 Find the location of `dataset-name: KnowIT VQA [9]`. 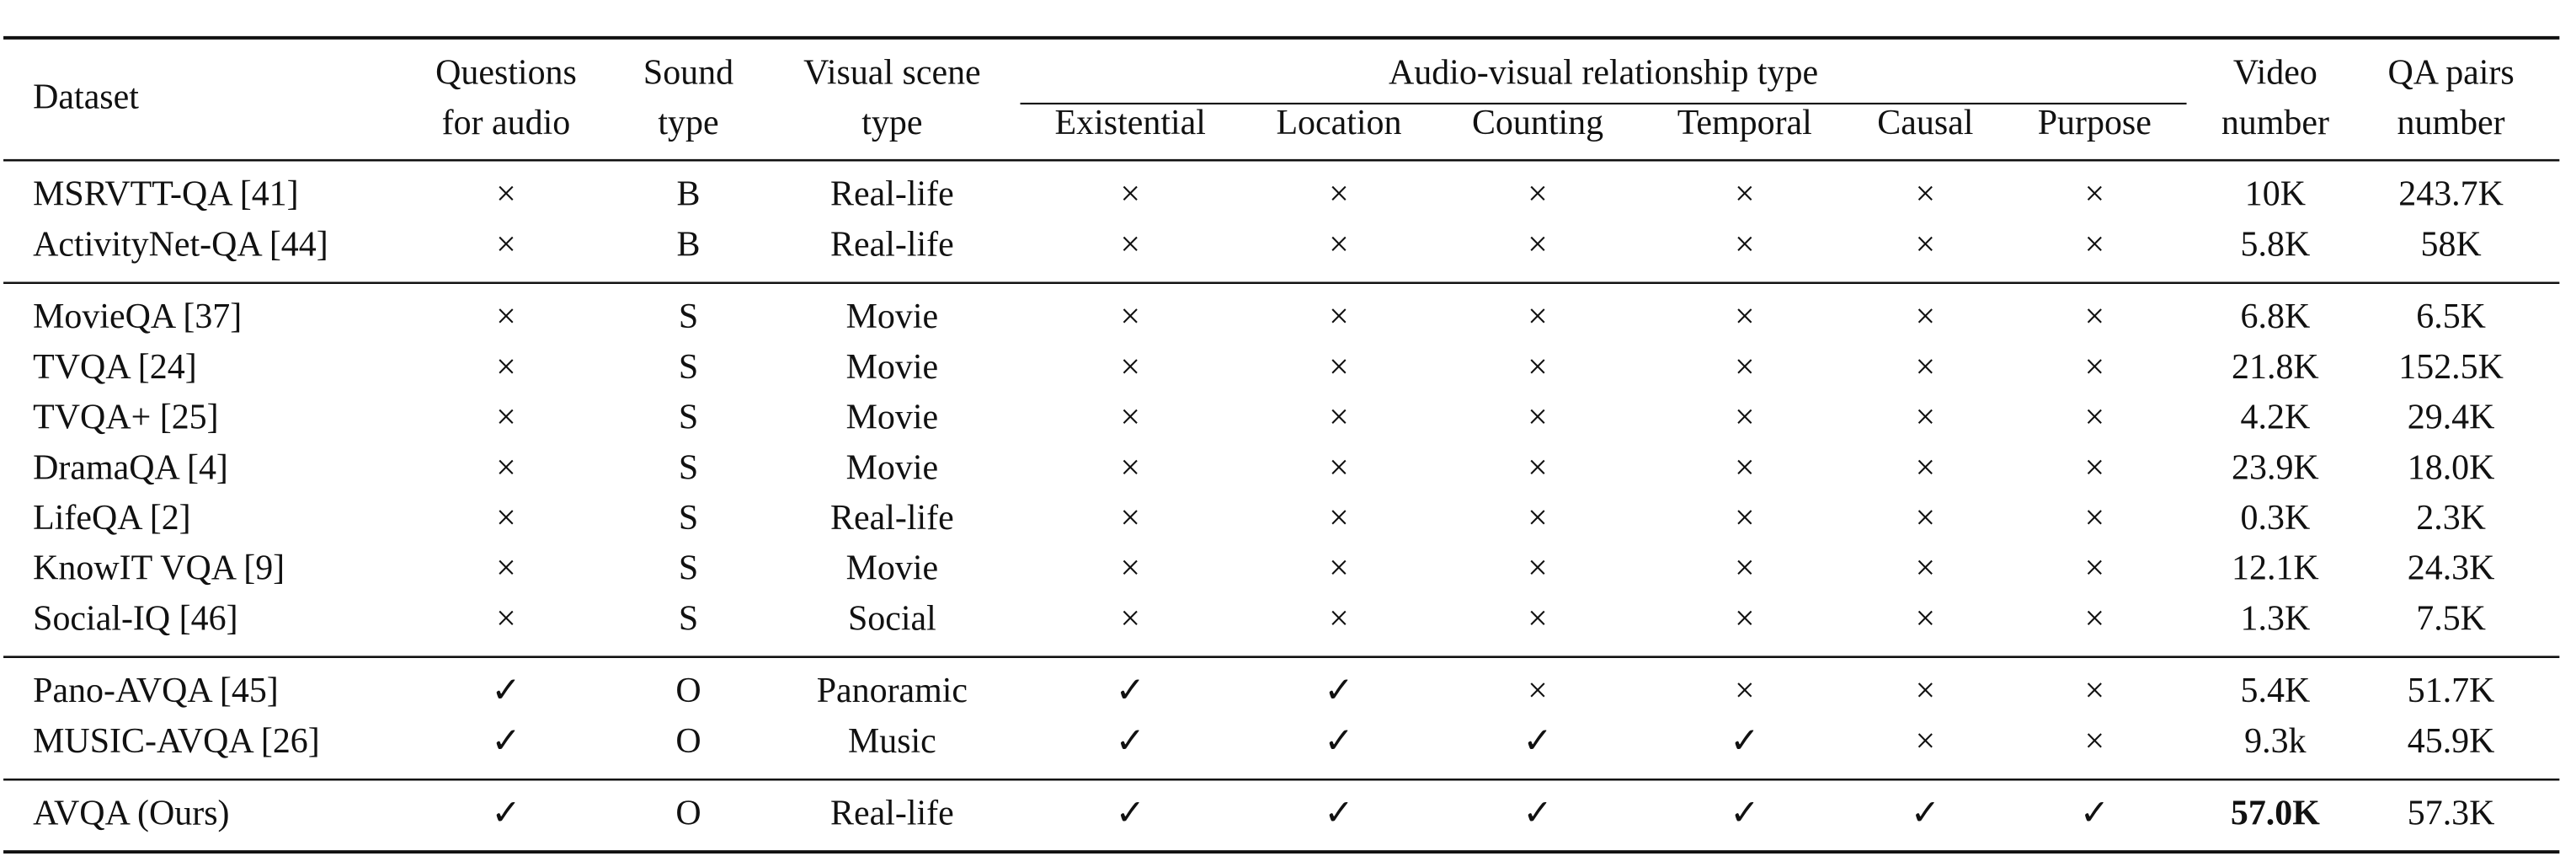

dataset-name: KnowIT VQA [9] is located at coordinates (159, 568).